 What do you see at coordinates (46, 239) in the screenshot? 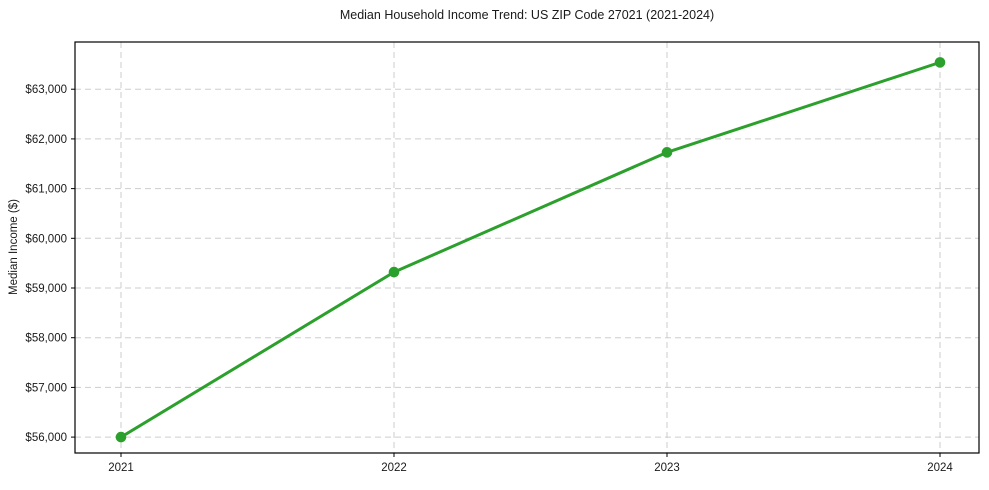
I see `y-tick-label: $60,000` at bounding box center [46, 239].